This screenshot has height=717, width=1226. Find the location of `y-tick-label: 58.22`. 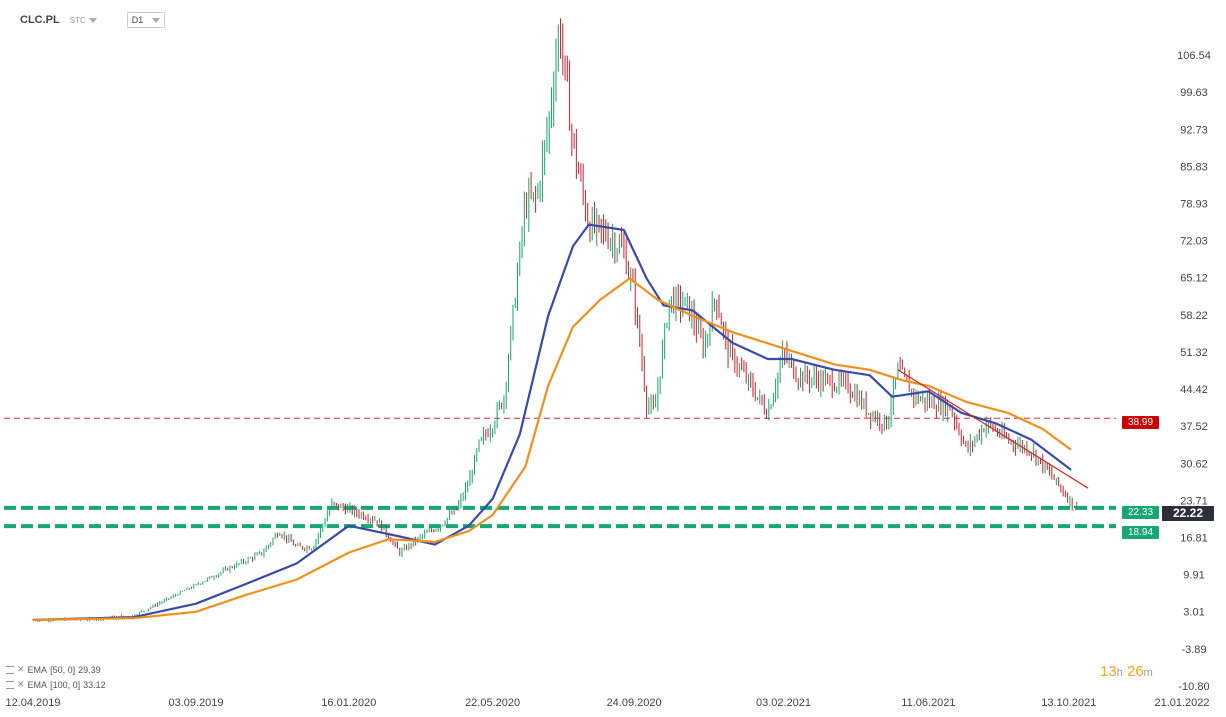

y-tick-label: 58.22 is located at coordinates (1194, 316).